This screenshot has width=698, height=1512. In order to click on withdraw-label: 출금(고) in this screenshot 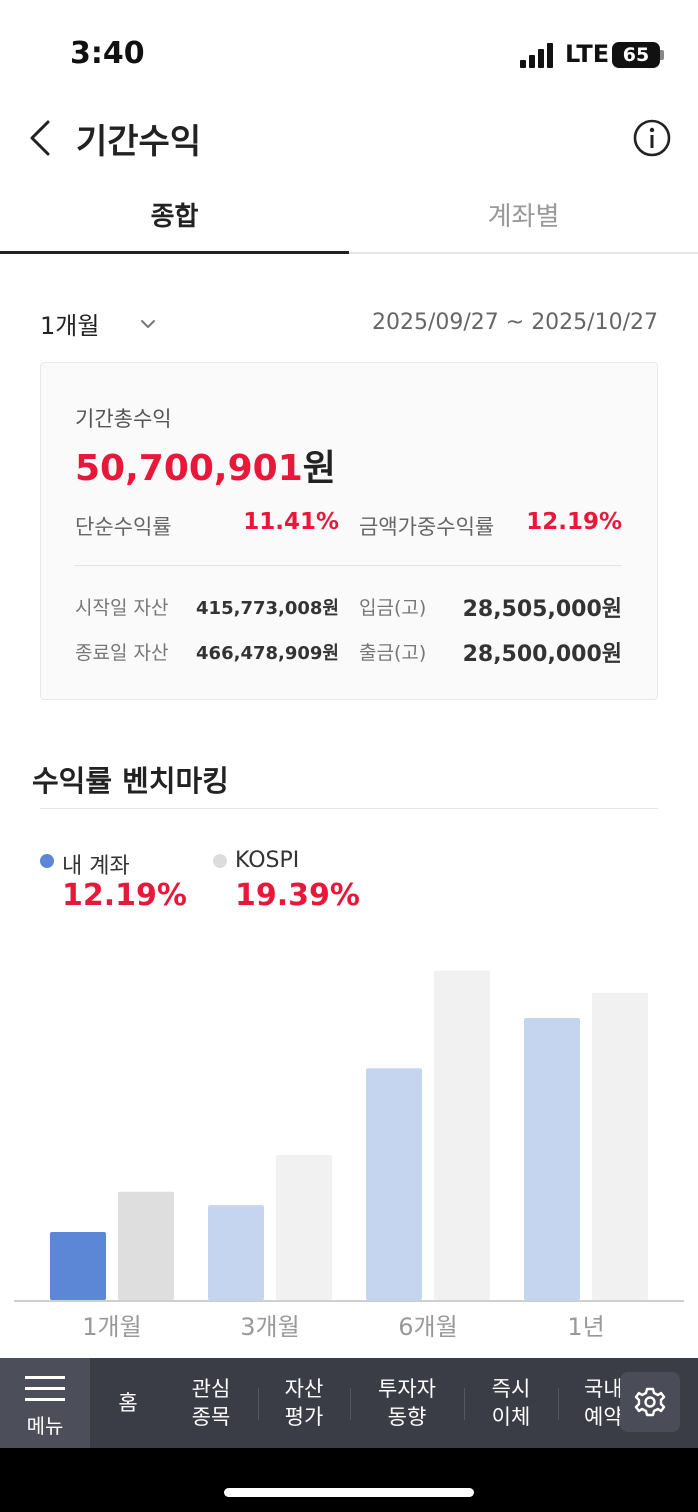, I will do `click(393, 653)`.